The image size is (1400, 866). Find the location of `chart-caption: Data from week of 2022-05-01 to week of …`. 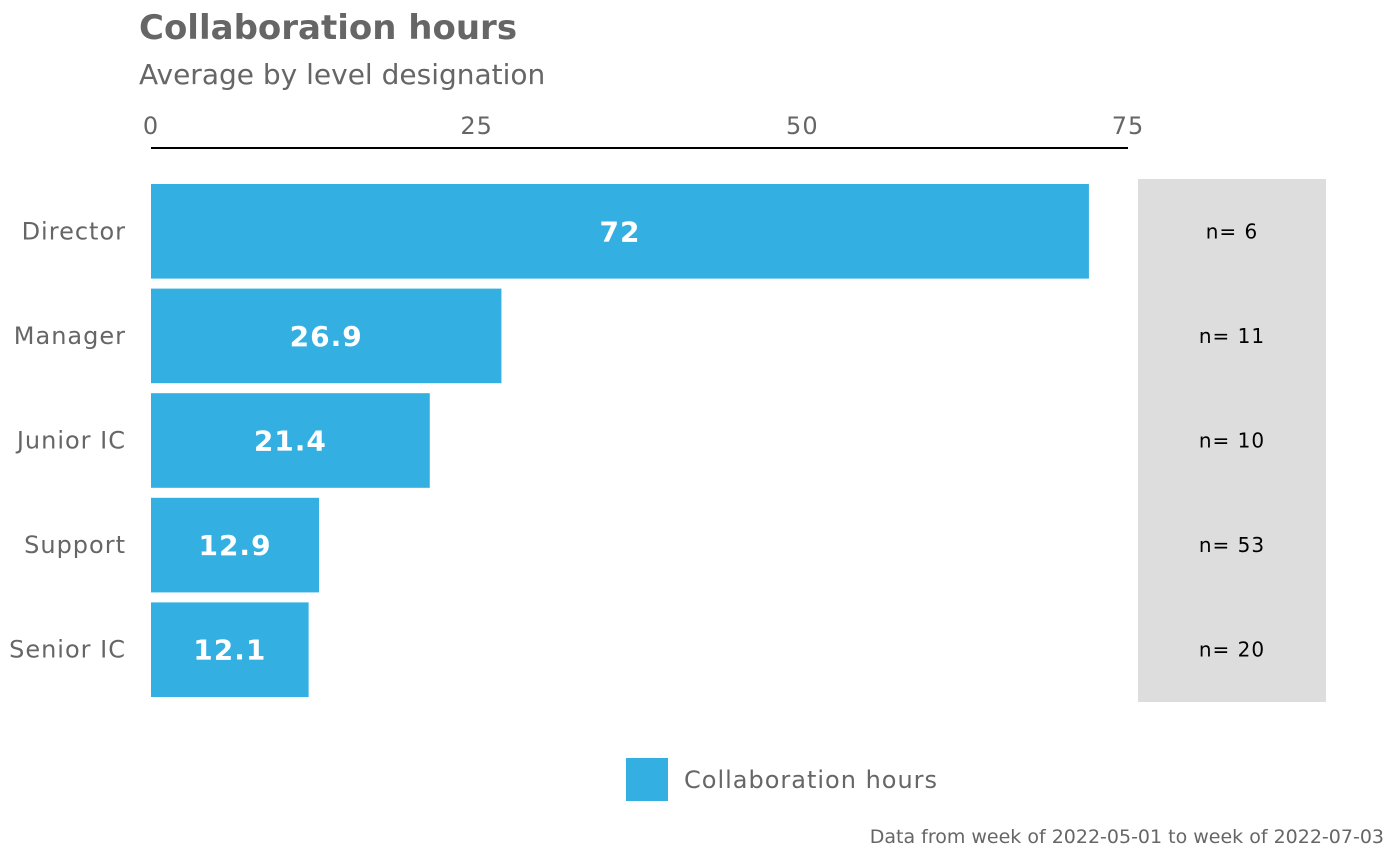

chart-caption: Data from week of 2022-05-01 to week of … is located at coordinates (1126, 837).